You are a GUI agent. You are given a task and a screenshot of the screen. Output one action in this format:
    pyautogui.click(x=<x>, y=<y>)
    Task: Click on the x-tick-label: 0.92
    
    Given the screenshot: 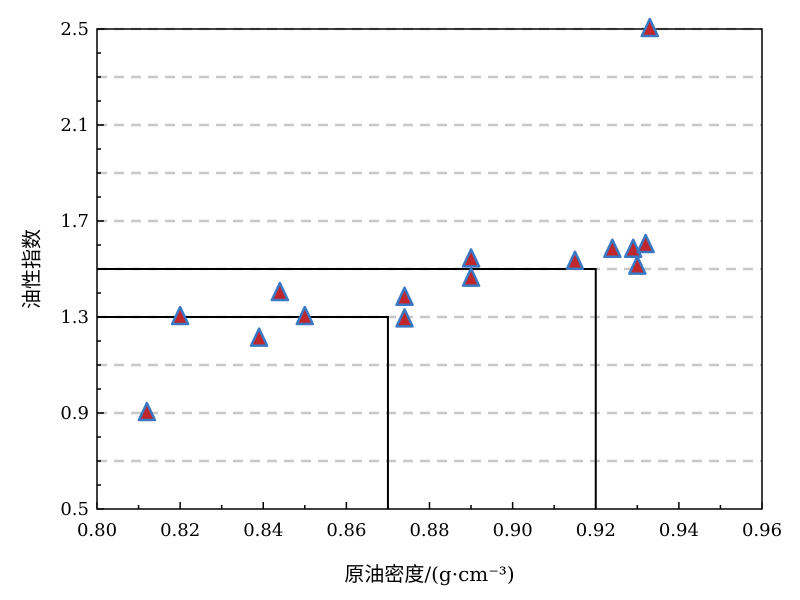 What is the action you would take?
    pyautogui.click(x=596, y=530)
    